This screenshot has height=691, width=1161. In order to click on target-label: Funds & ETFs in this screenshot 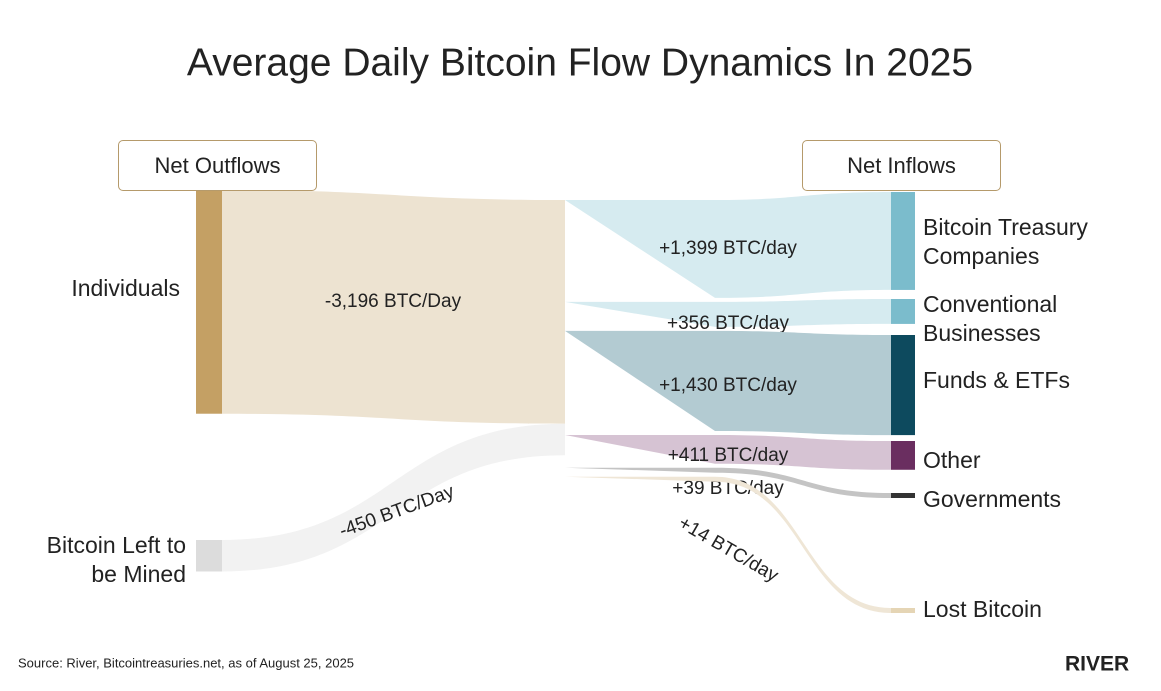, I will do `click(996, 379)`.